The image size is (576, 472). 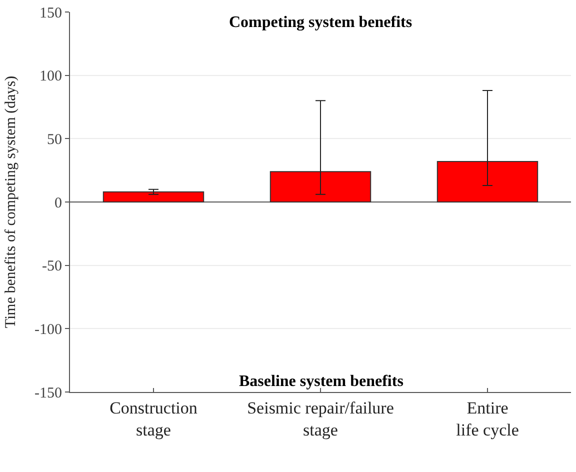 What do you see at coordinates (54, 140) in the screenshot?
I see `y-tick-label: 50` at bounding box center [54, 140].